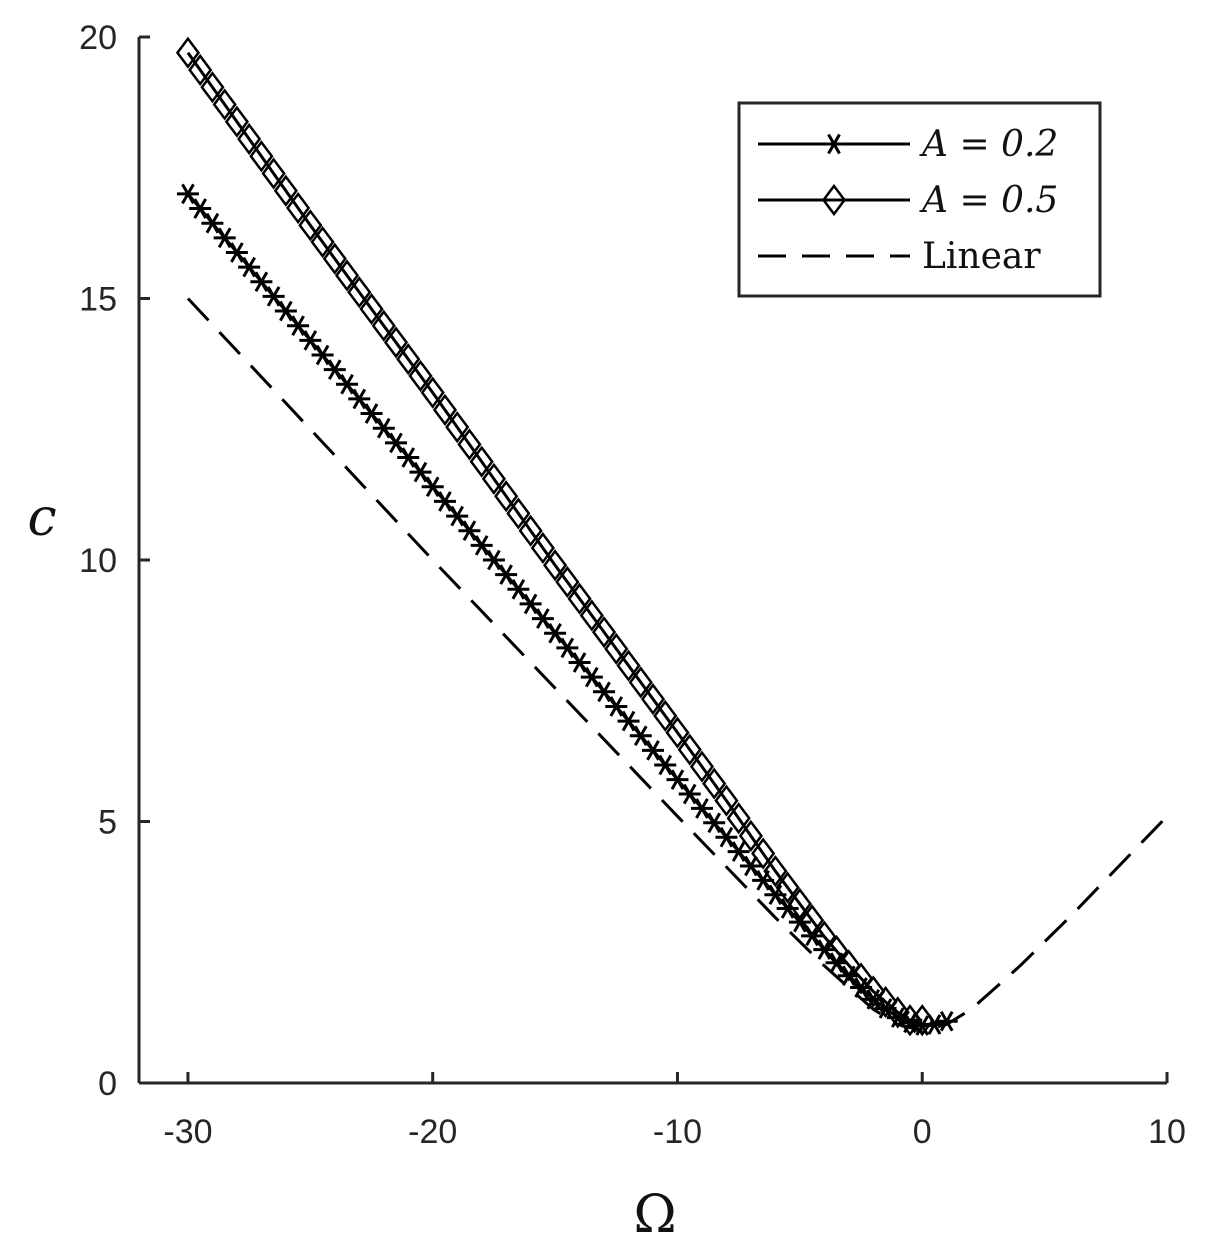 This screenshot has width=1209, height=1258. Describe the element at coordinates (677, 1132) in the screenshot. I see `x-tick-label: -10` at that location.